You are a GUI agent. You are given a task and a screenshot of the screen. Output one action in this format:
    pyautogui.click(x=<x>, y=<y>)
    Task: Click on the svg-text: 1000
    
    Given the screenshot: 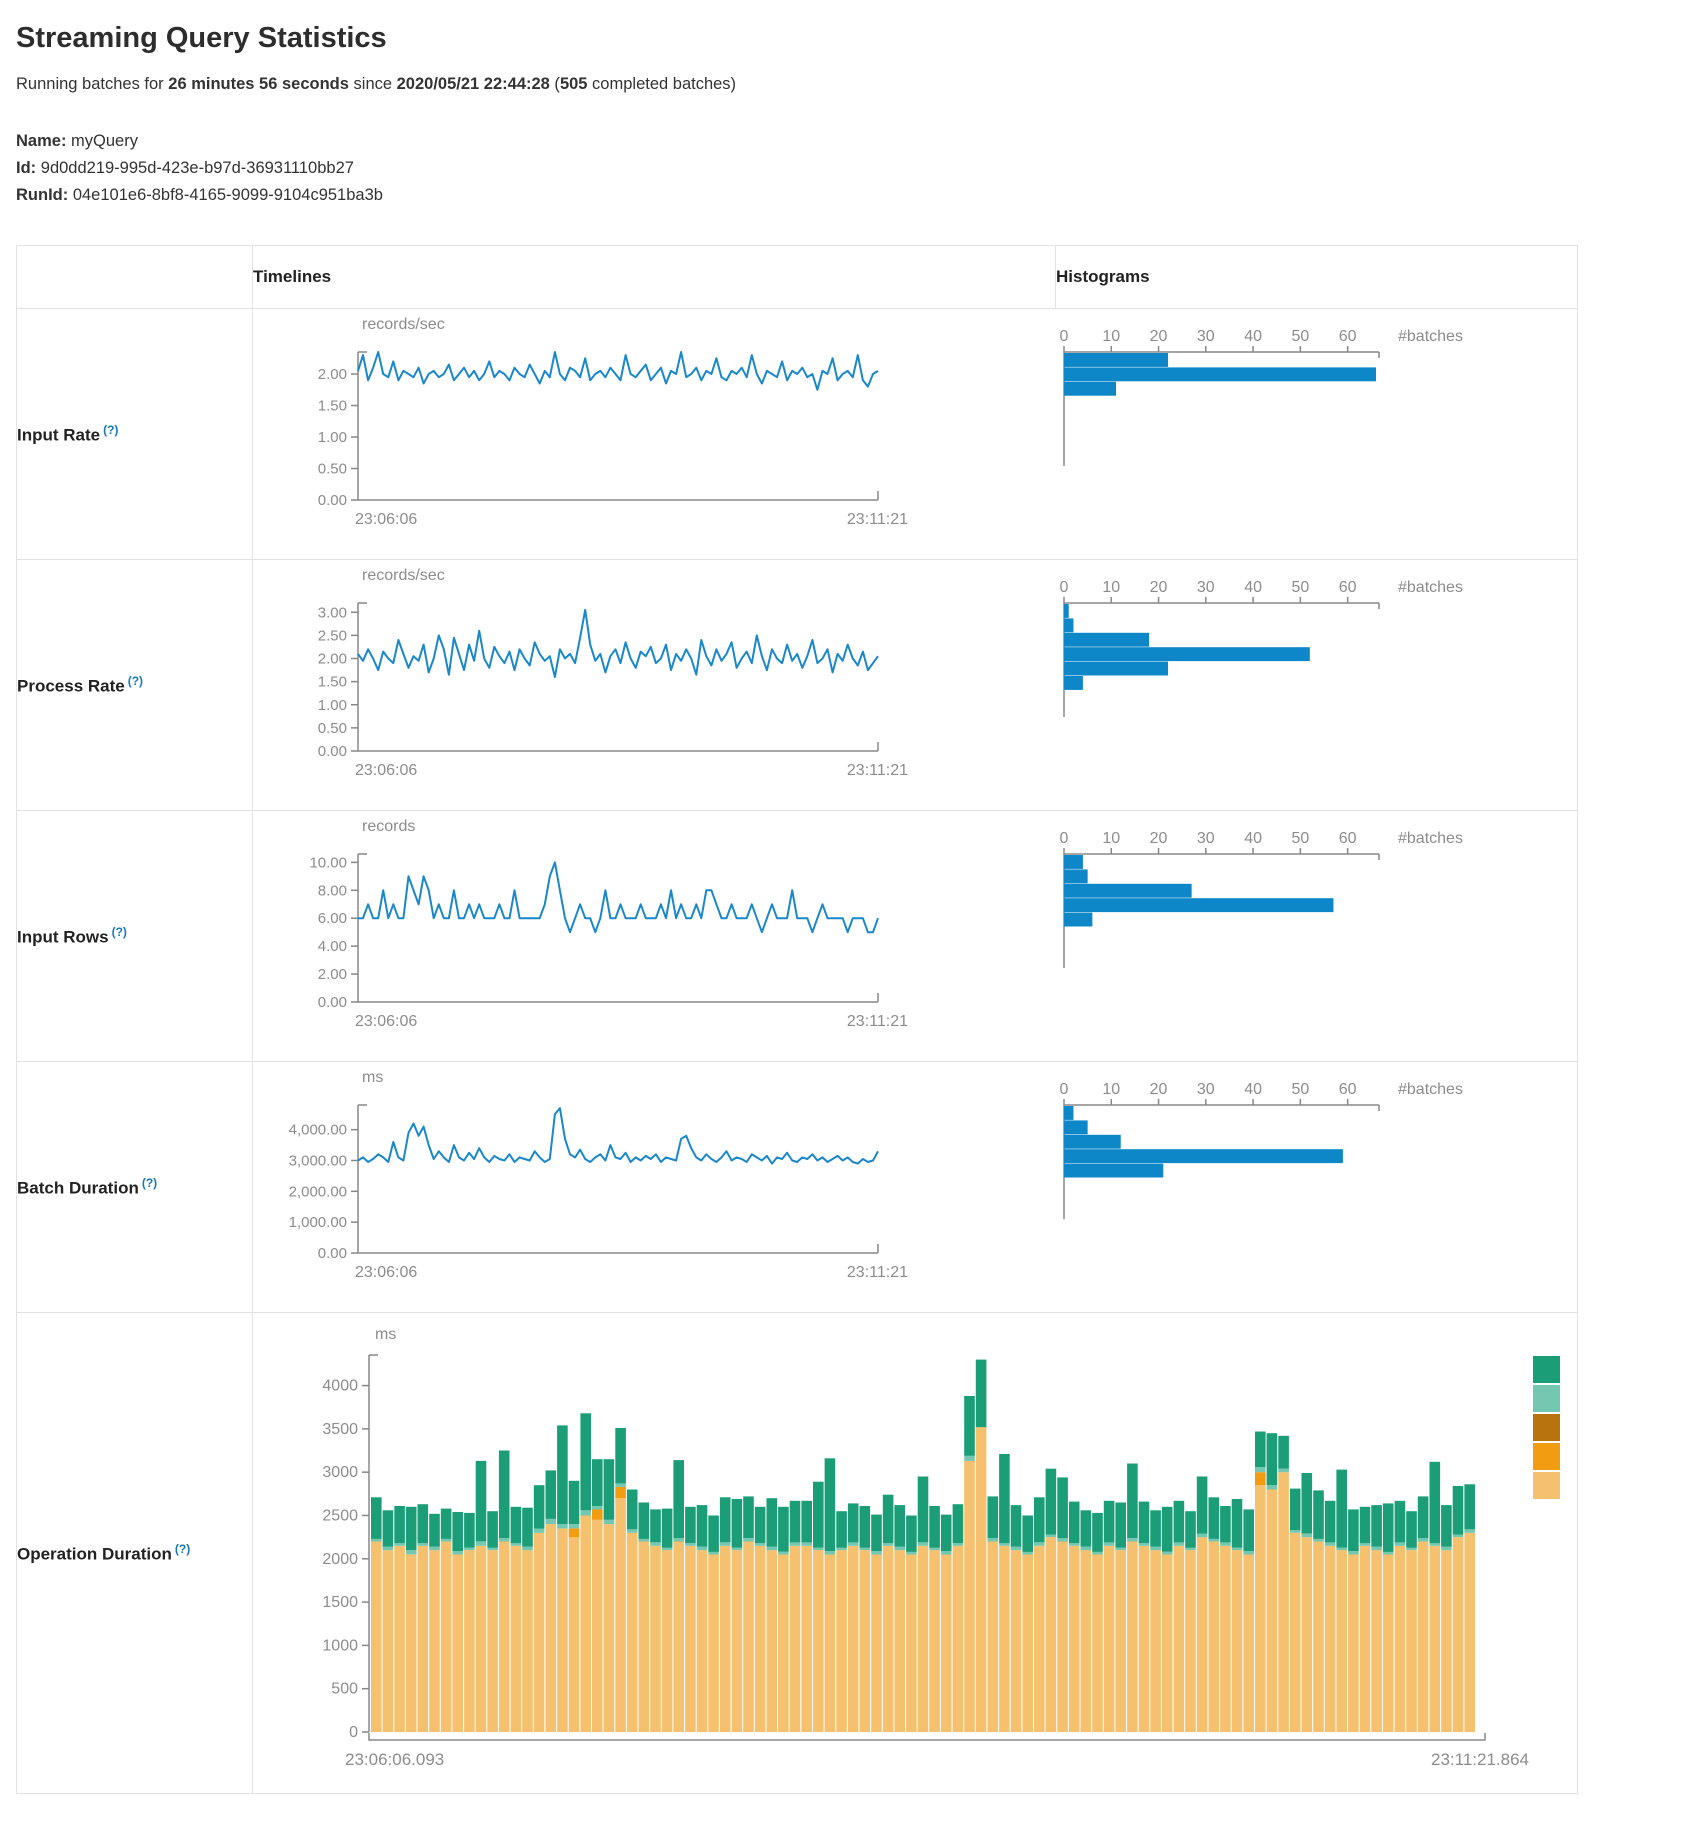 What is the action you would take?
    pyautogui.click(x=340, y=1645)
    